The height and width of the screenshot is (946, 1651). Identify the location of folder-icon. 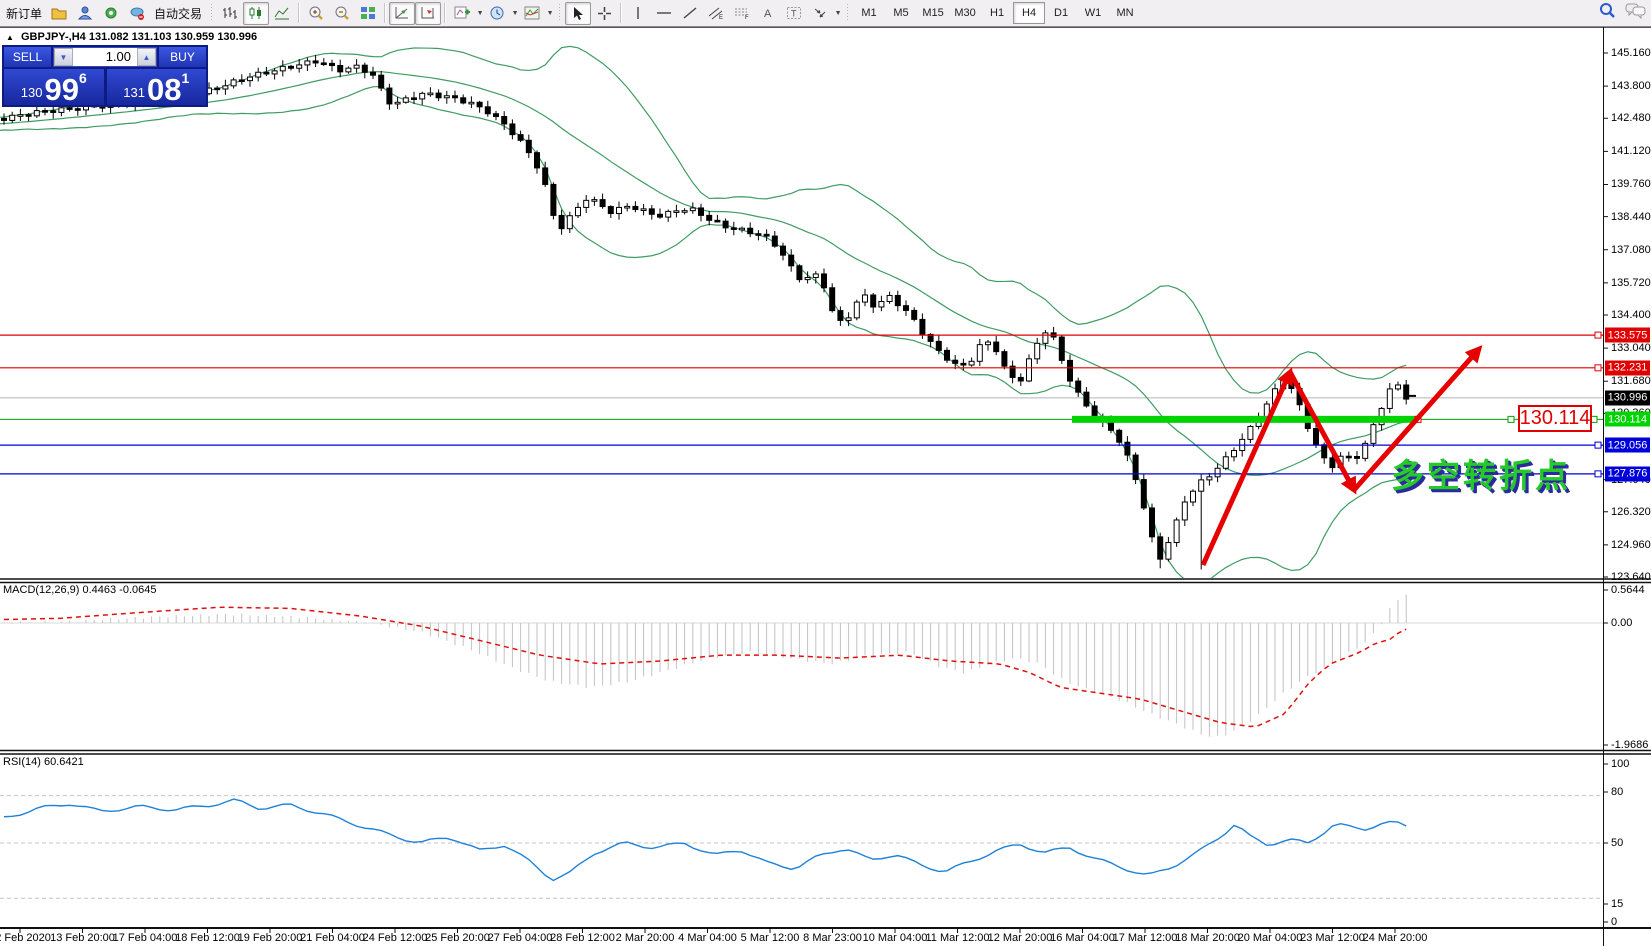
(59, 13).